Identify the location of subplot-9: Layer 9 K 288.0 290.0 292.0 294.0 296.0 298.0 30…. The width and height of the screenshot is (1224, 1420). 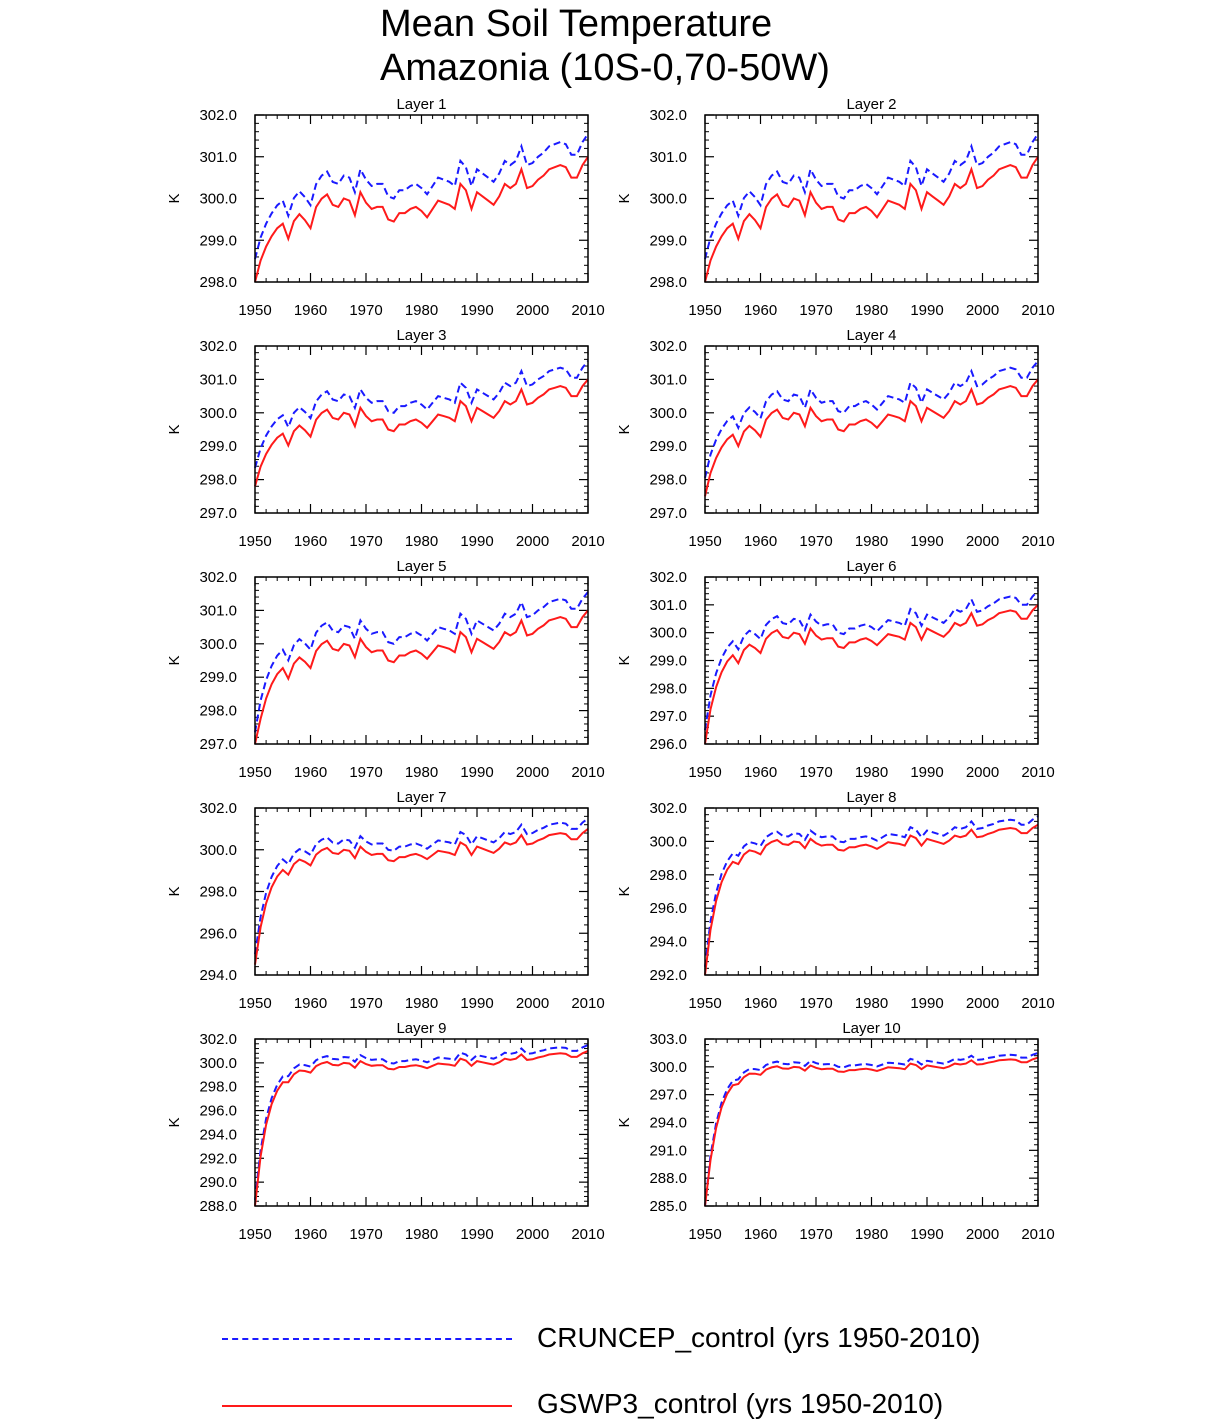
(385, 1131).